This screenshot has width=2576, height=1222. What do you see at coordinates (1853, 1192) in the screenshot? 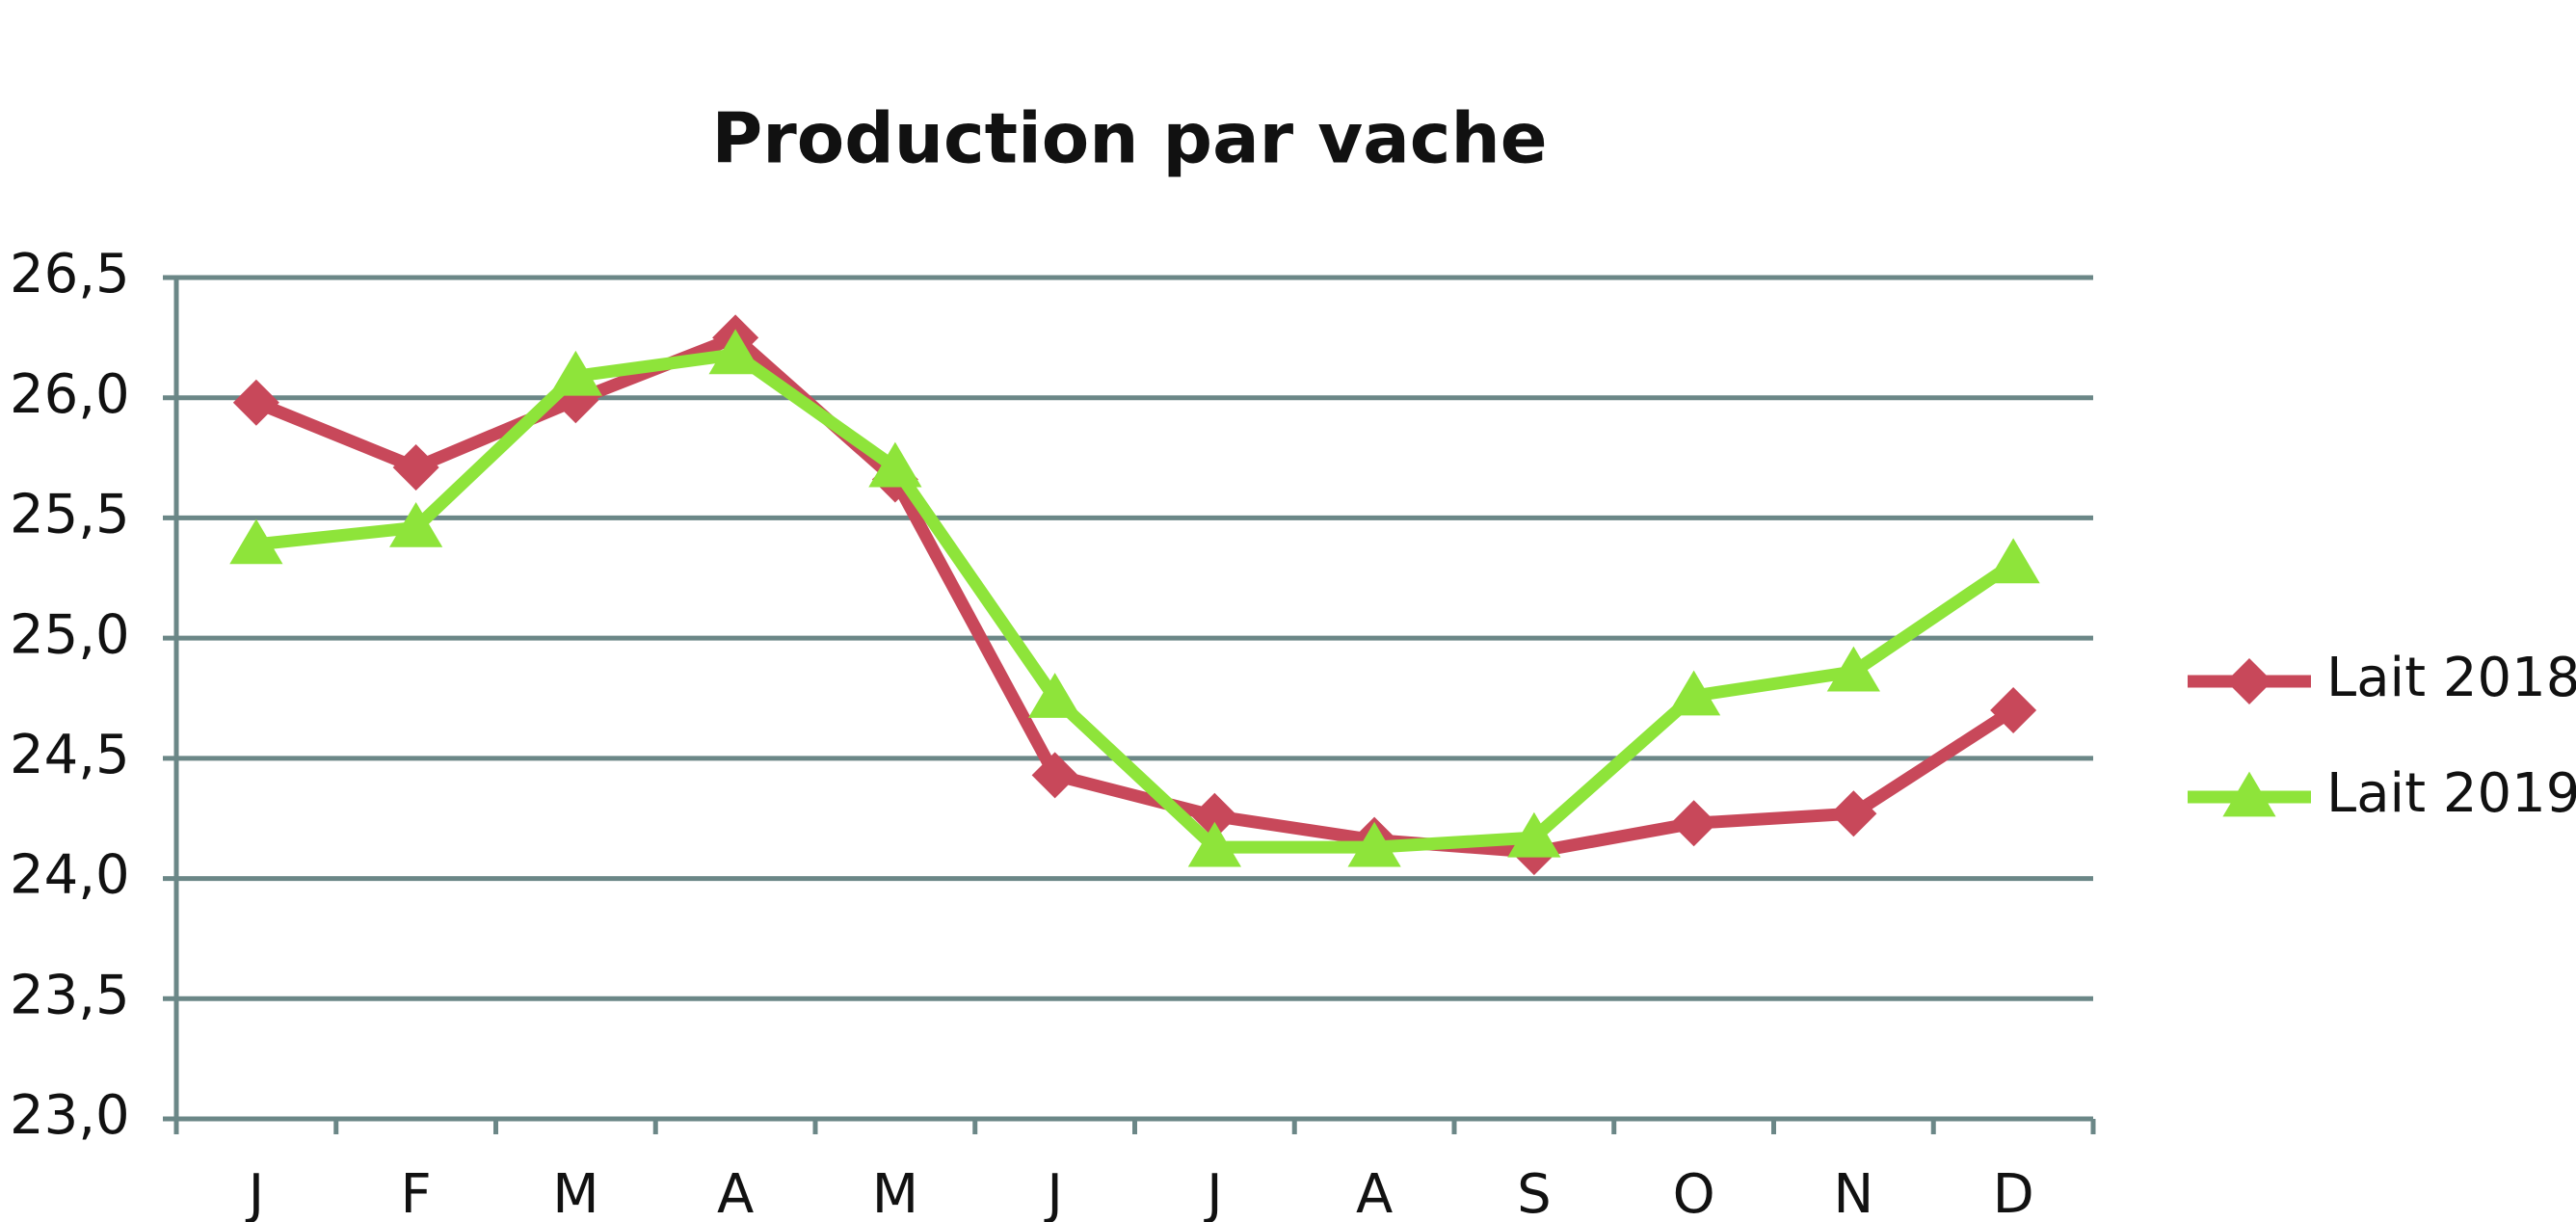
I see `x-tick-label: N` at bounding box center [1853, 1192].